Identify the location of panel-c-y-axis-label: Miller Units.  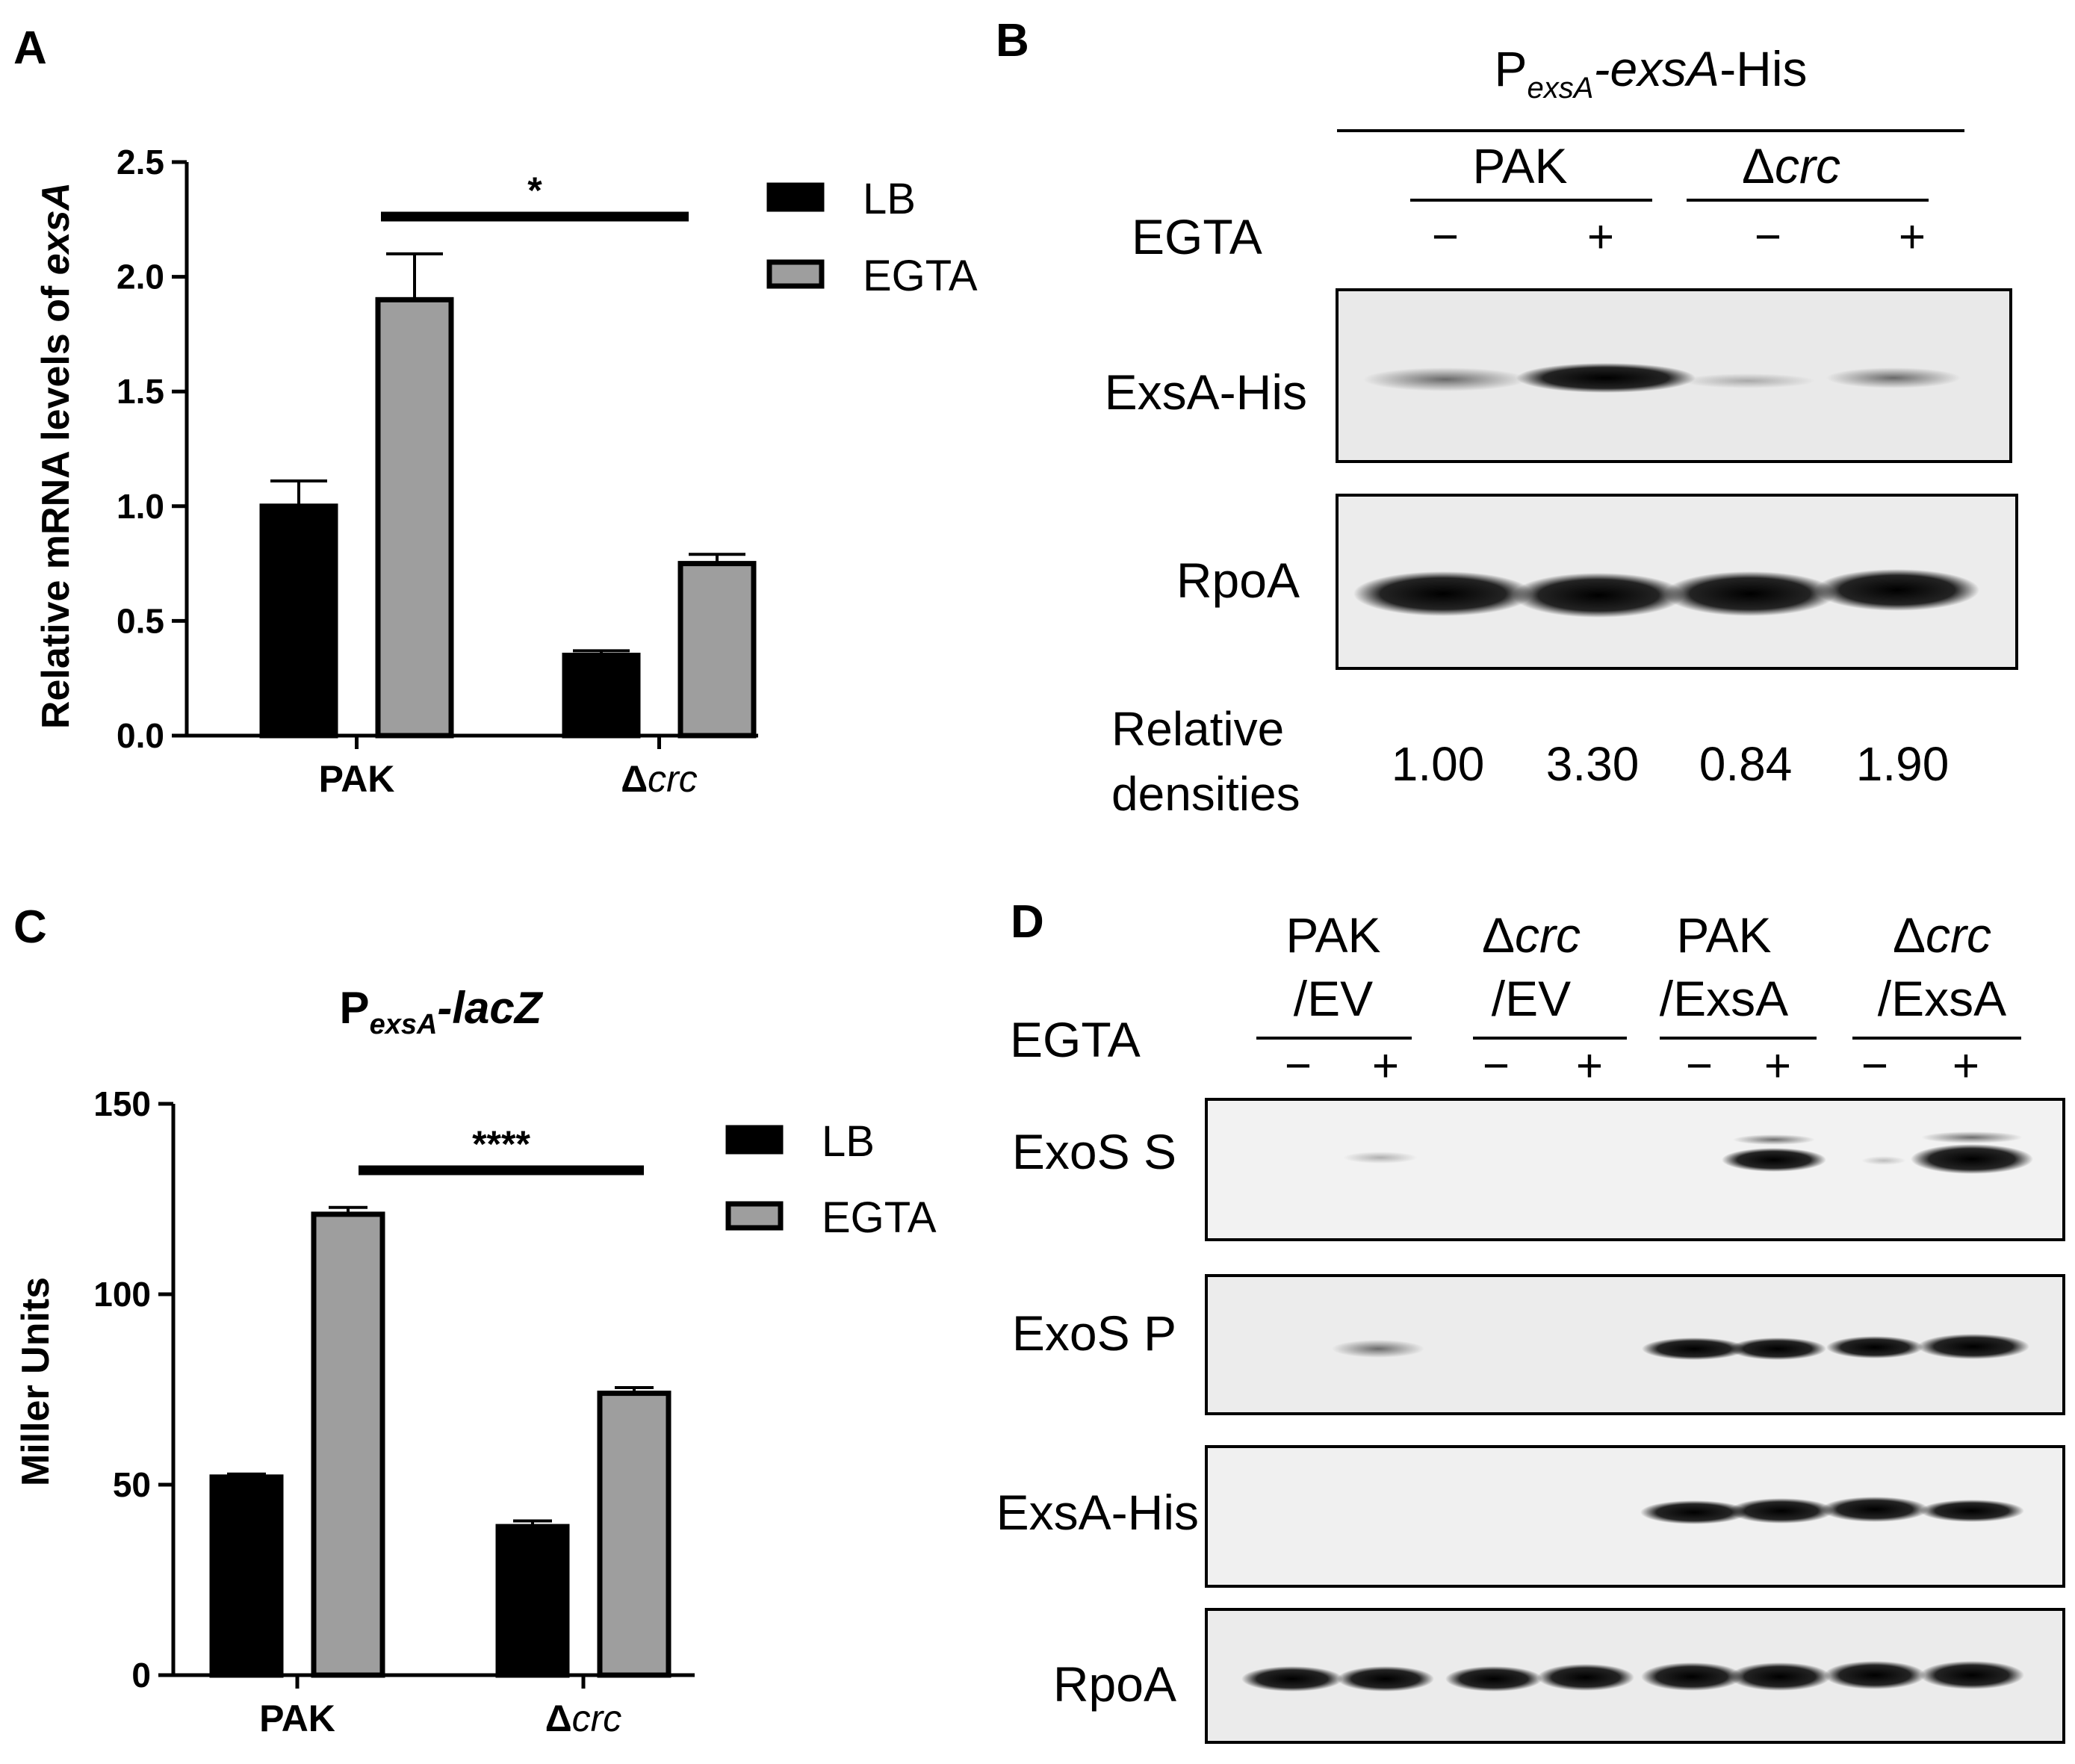
(36, 1381).